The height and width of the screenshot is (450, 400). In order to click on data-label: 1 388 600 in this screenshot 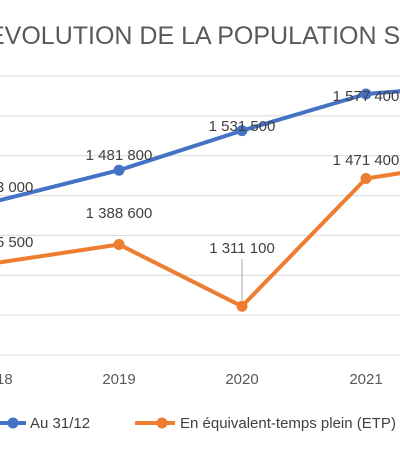, I will do `click(119, 213)`.